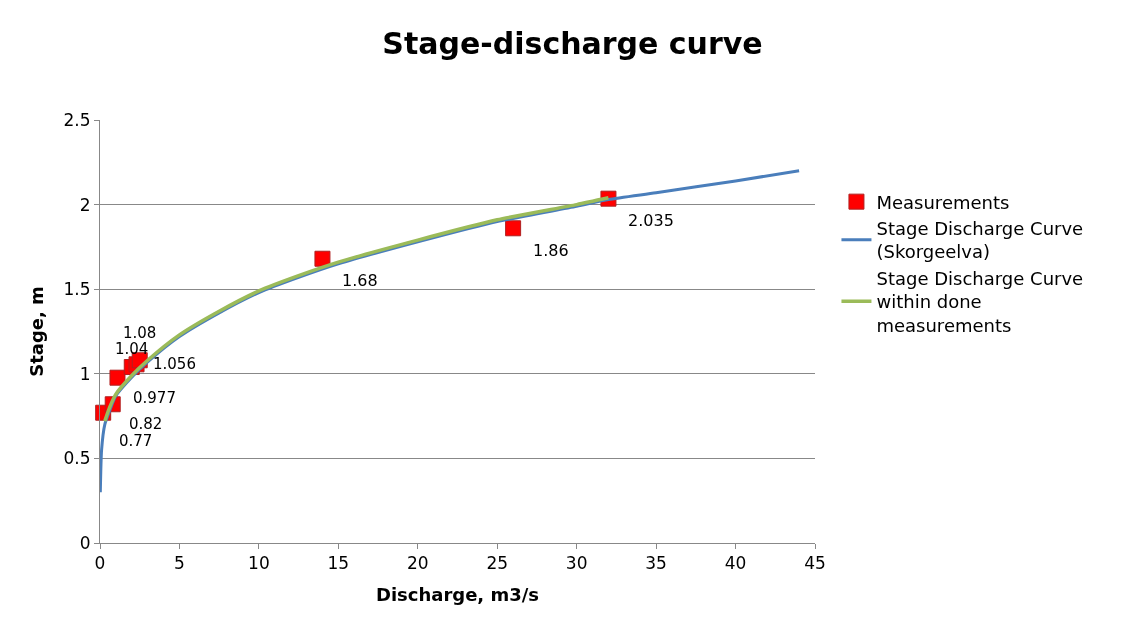 Image resolution: width=1145 pixels, height=628 pixels. I want to click on y-axis-title: Stage, m, so click(36, 331).